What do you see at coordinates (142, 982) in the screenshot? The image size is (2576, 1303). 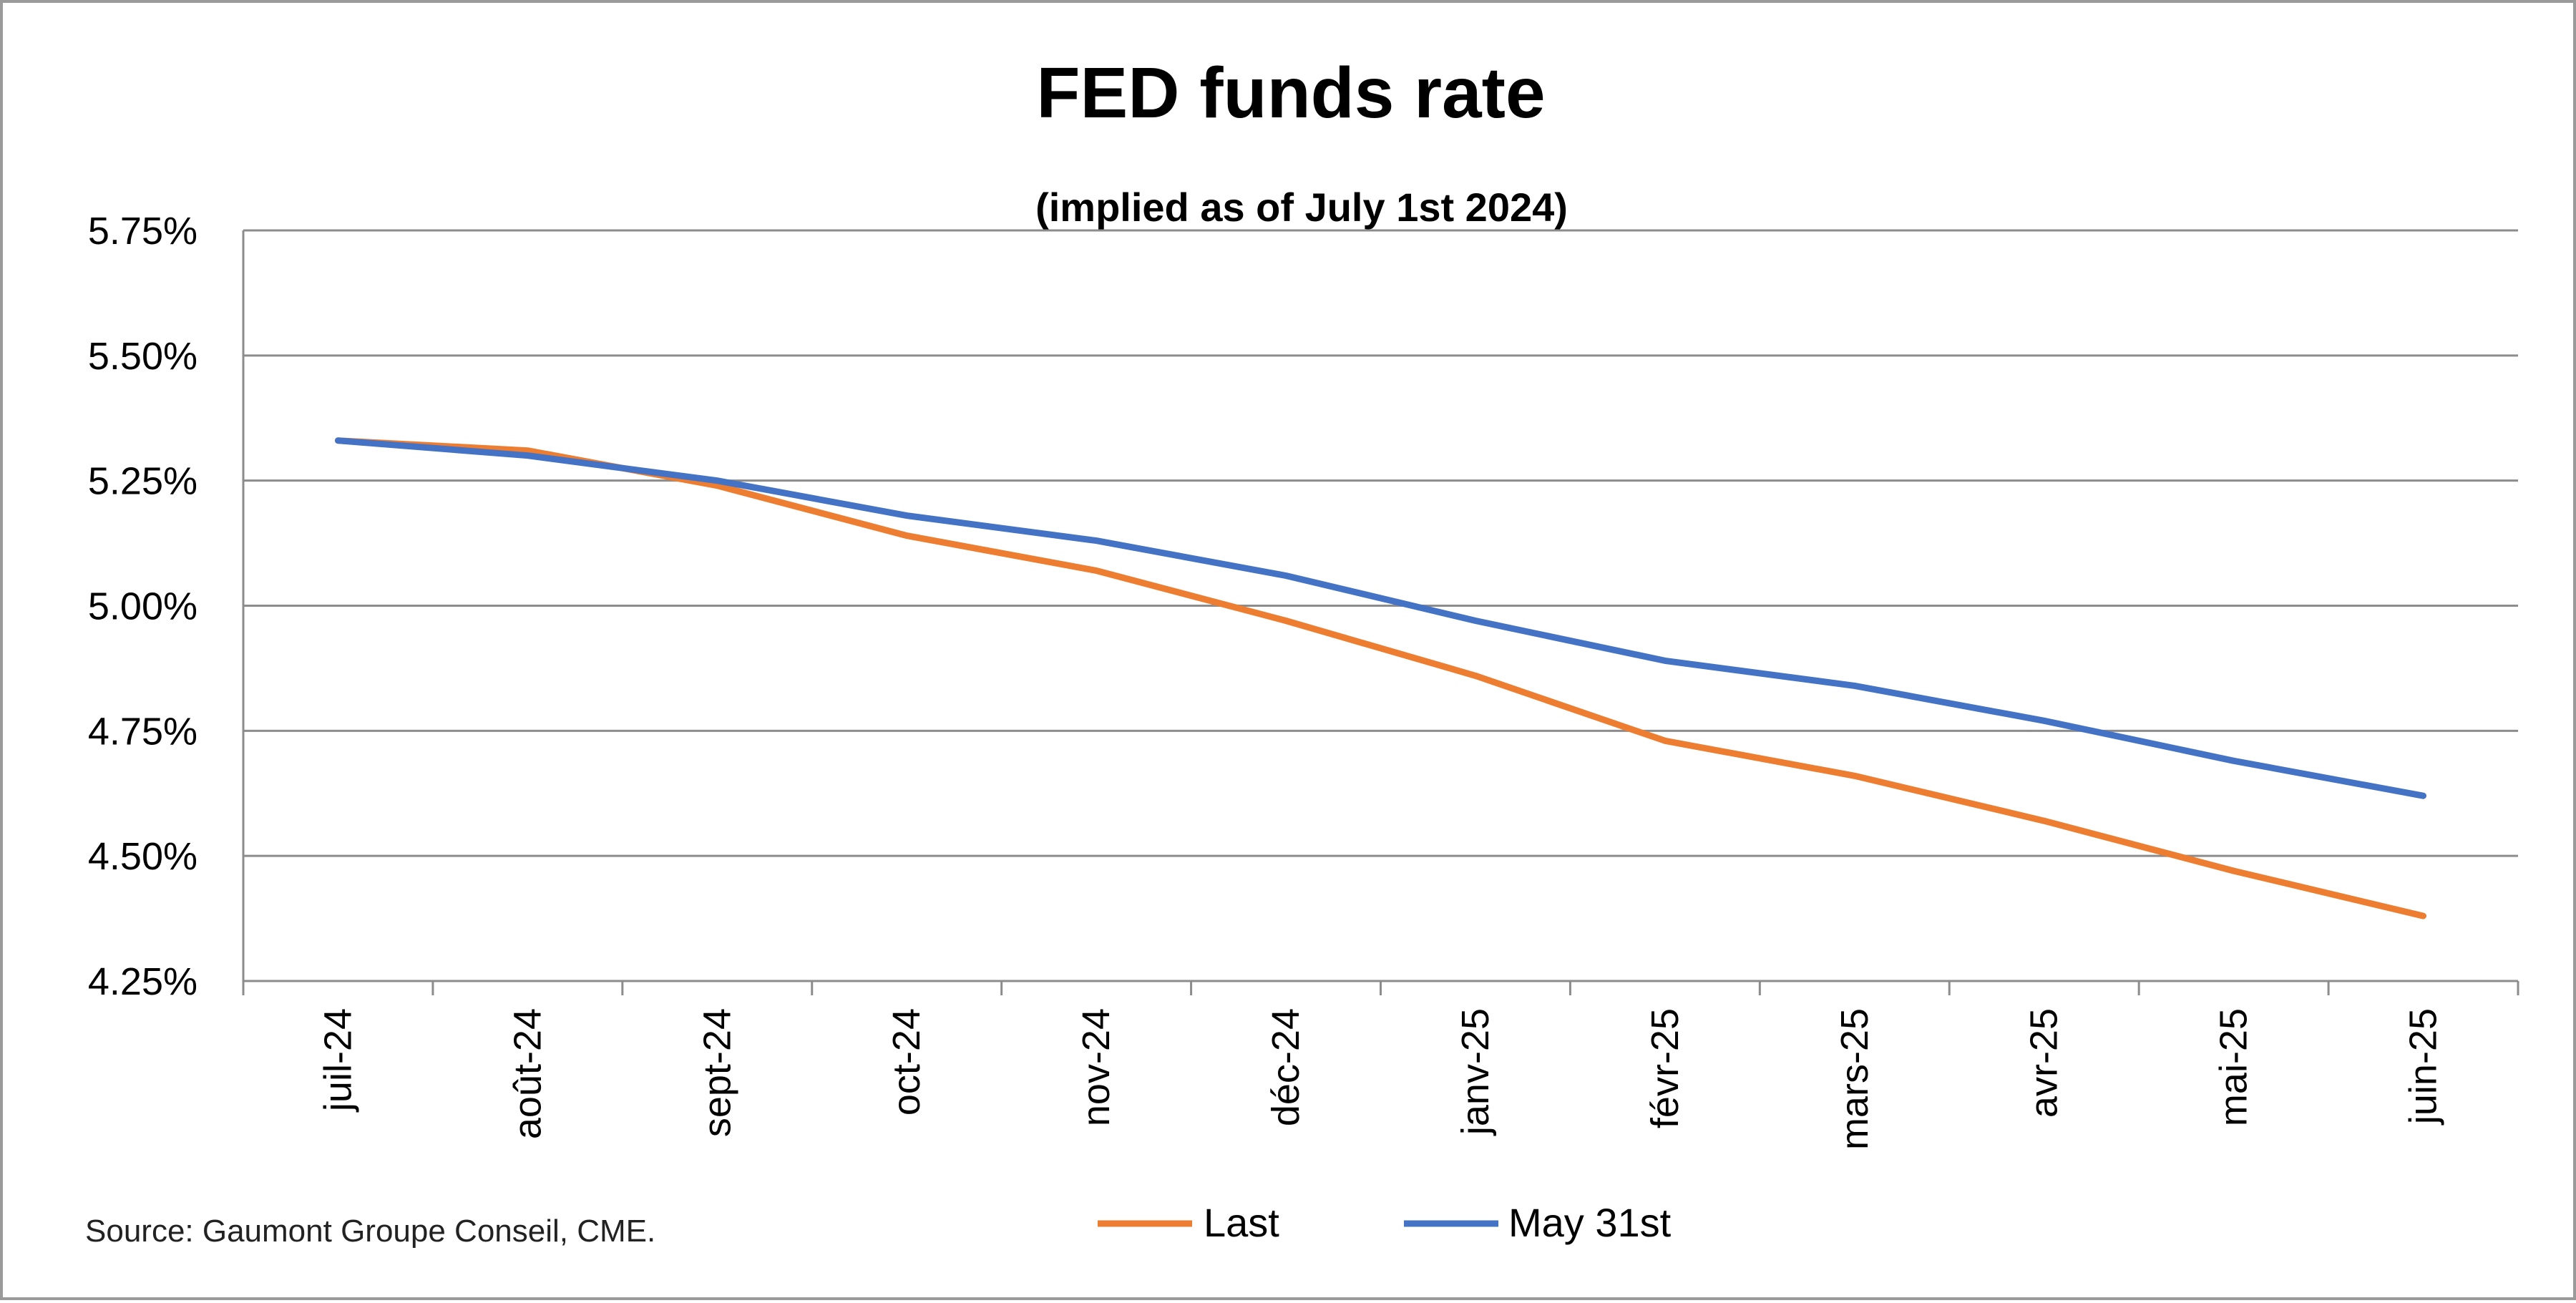 I see `y-tick-label: 4.25%` at bounding box center [142, 982].